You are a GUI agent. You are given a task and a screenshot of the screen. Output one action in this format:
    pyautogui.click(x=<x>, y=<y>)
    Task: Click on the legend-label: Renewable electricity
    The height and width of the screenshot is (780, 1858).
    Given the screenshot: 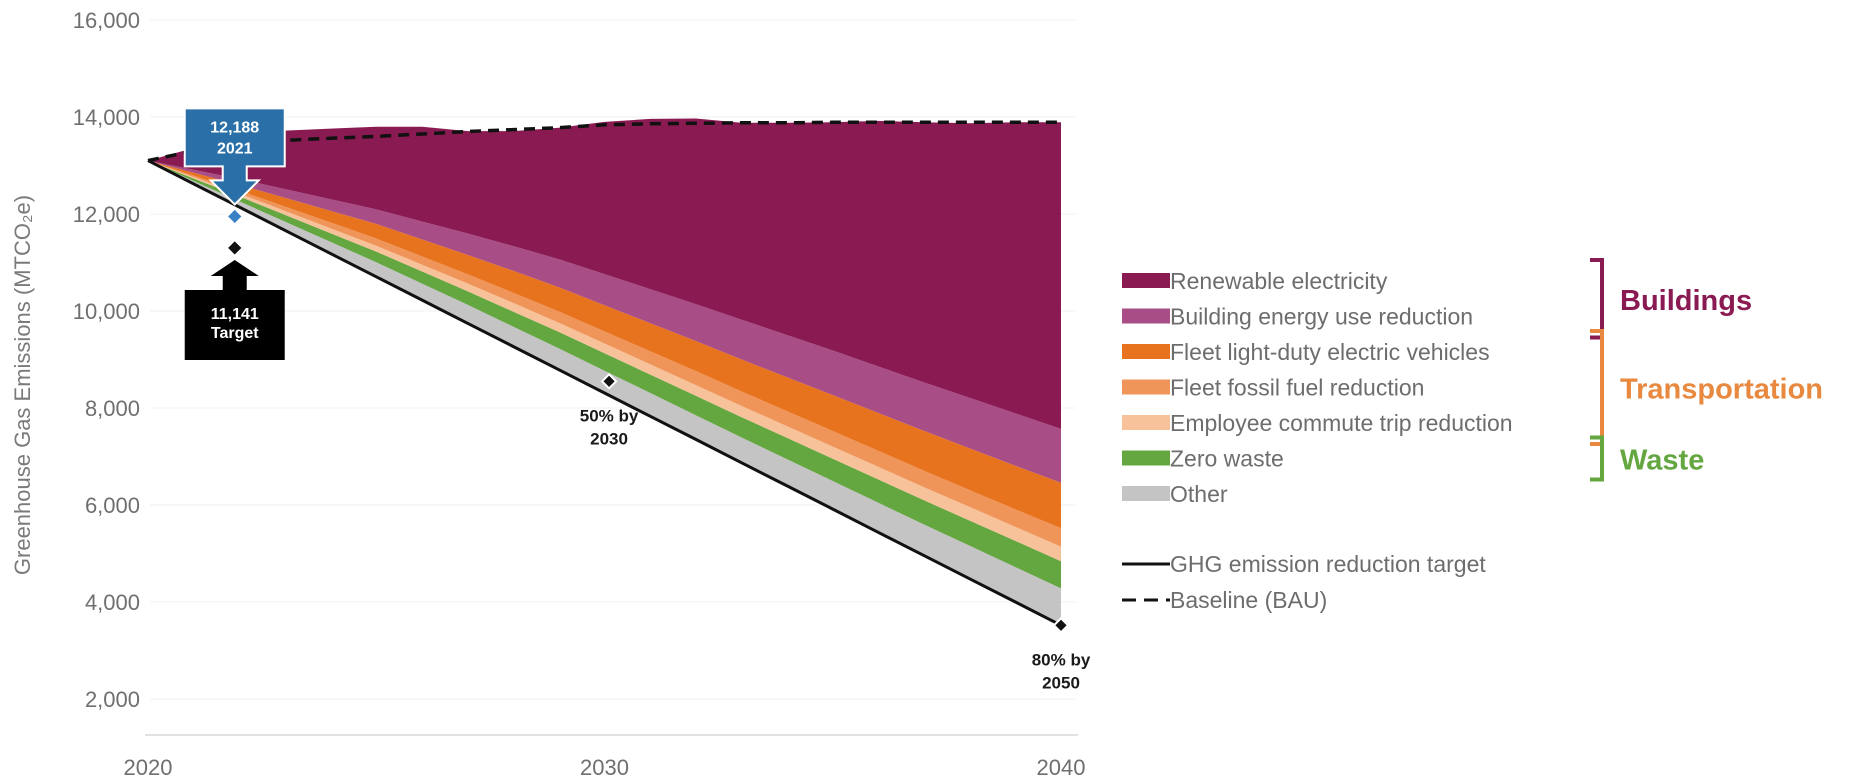 What is the action you would take?
    pyautogui.click(x=1279, y=281)
    